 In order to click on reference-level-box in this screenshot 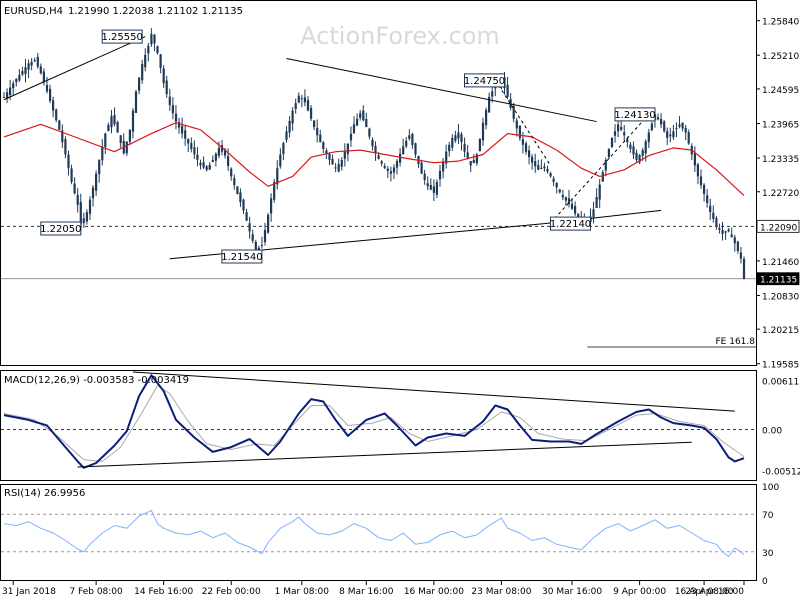, I will do `click(778, 226)`.